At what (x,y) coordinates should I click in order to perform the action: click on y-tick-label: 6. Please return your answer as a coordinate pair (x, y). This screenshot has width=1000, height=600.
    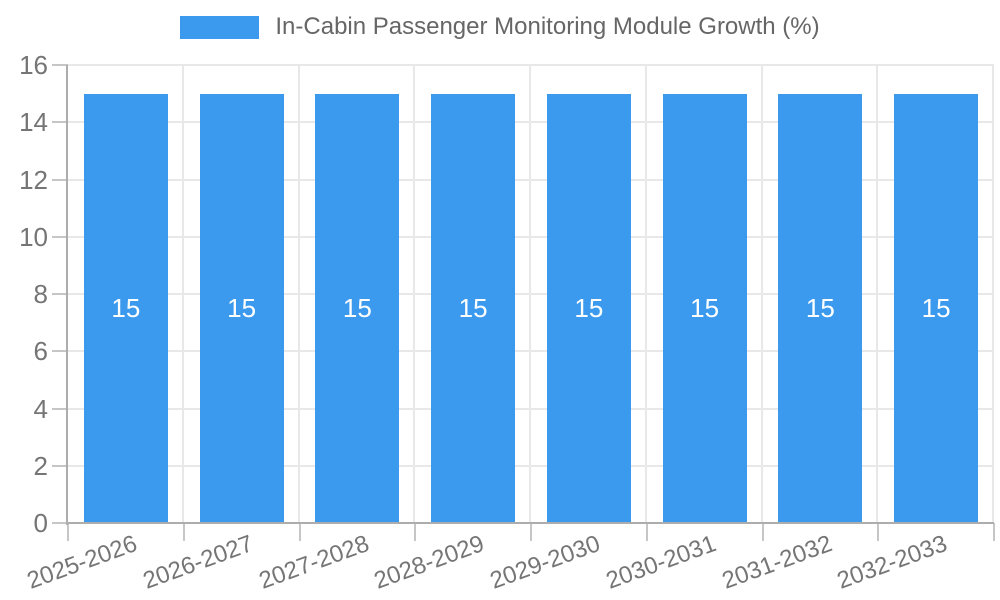
    Looking at the image, I should click on (40, 351).